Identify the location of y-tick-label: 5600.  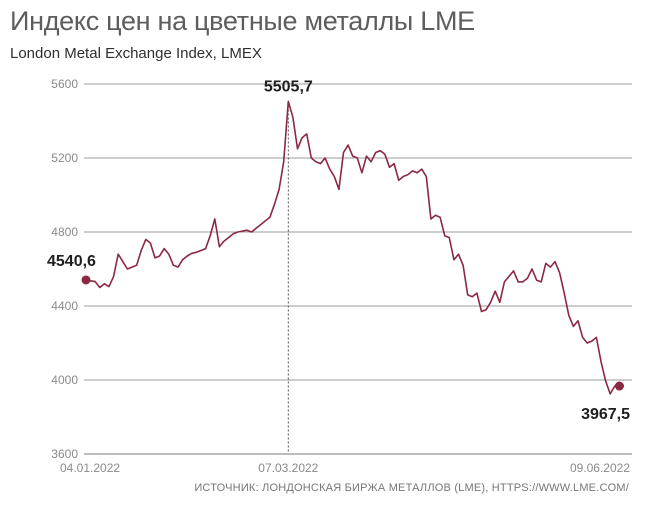
(64, 84).